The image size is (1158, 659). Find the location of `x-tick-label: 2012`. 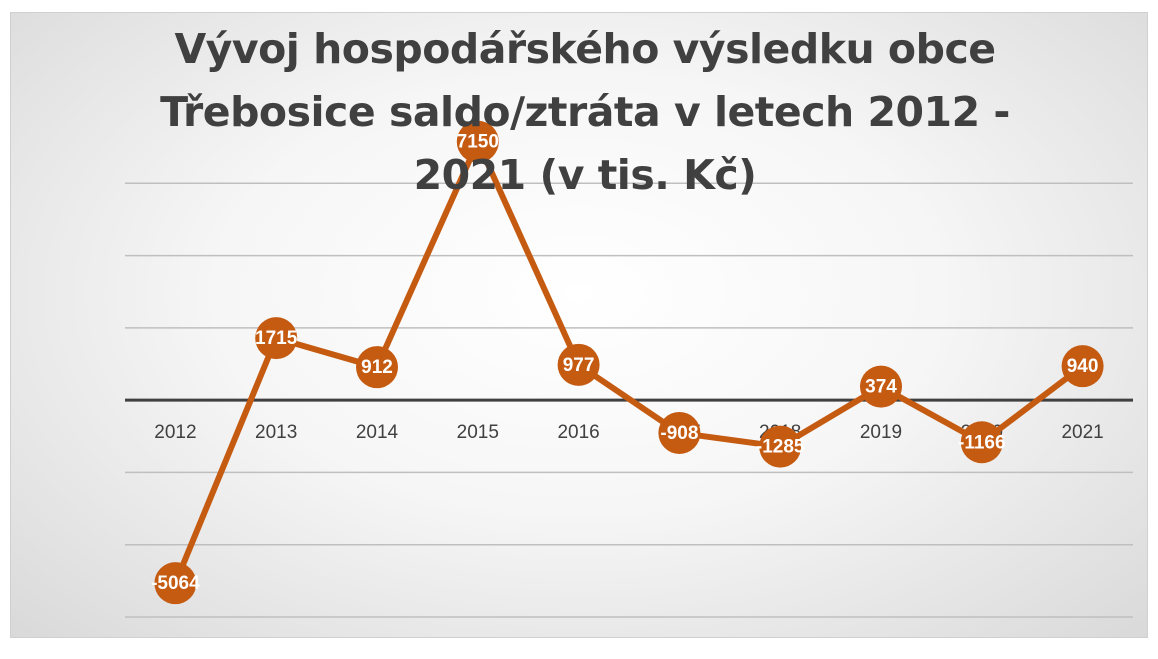

x-tick-label: 2012 is located at coordinates (175, 432).